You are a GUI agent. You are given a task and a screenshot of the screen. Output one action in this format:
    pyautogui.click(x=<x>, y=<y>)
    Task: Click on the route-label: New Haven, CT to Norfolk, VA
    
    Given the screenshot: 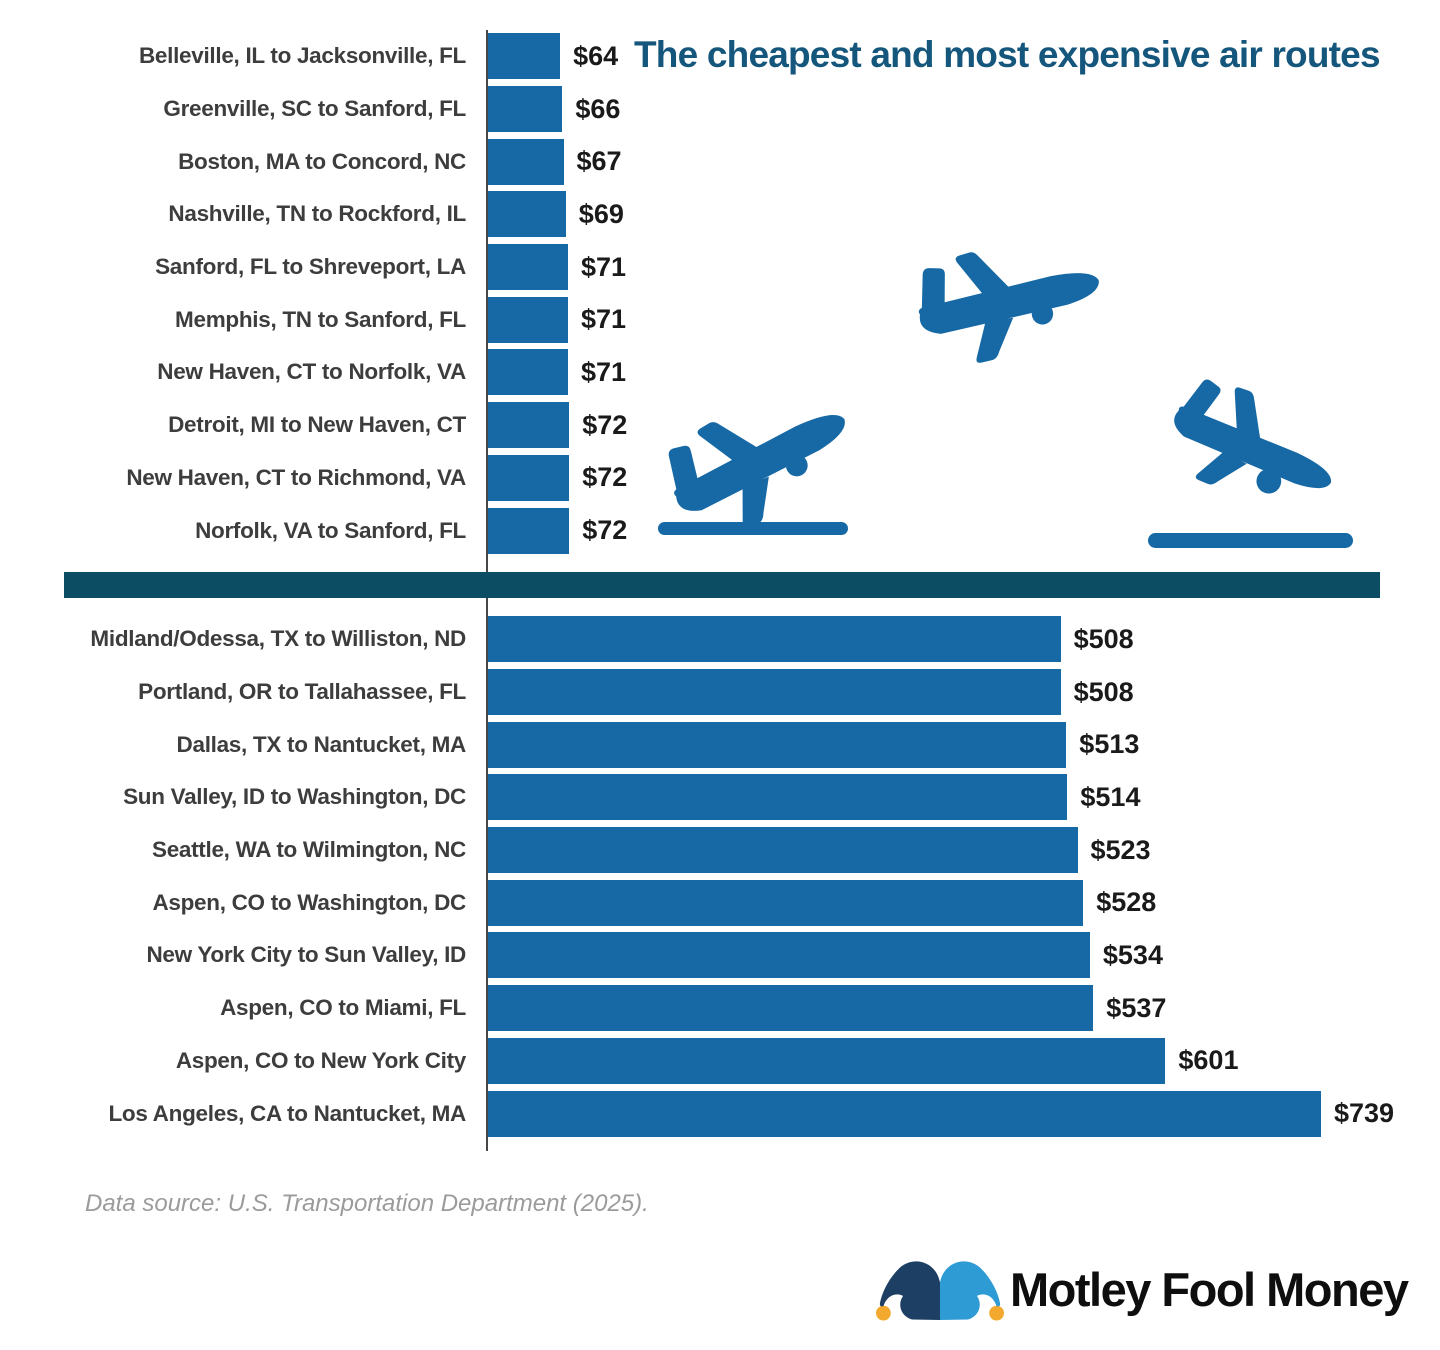 What is the action you would take?
    pyautogui.click(x=311, y=372)
    